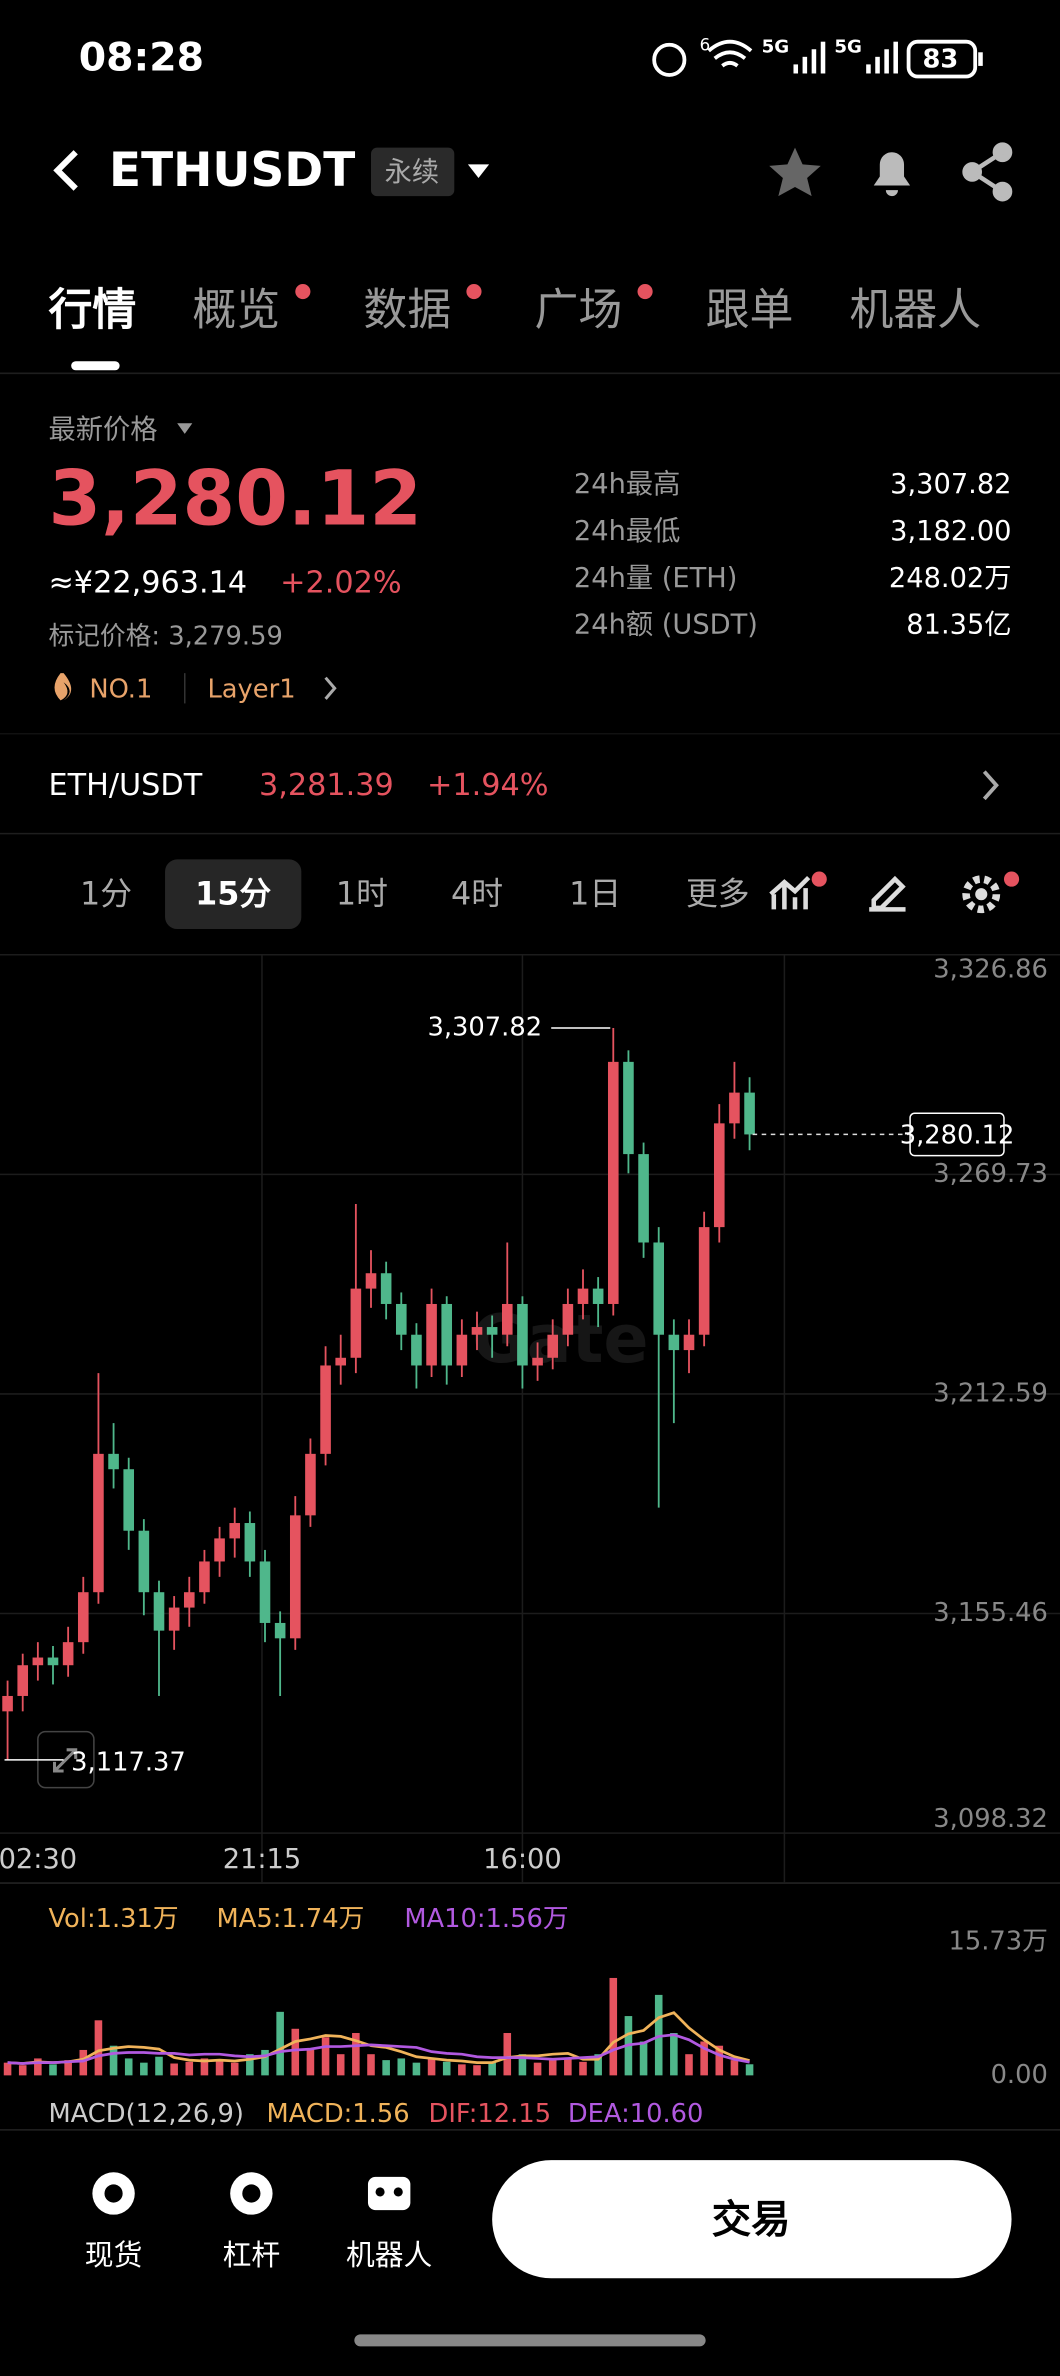  What do you see at coordinates (389, 2193) in the screenshot?
I see `bot-icon` at bounding box center [389, 2193].